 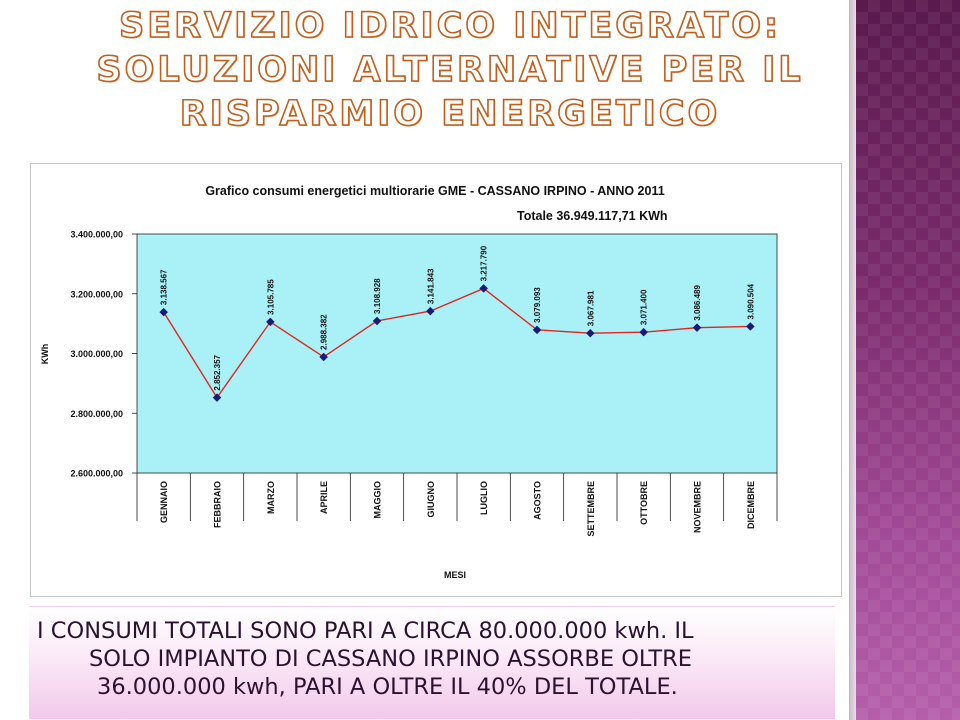 I want to click on data-label: 3.217.790, so click(x=484, y=263).